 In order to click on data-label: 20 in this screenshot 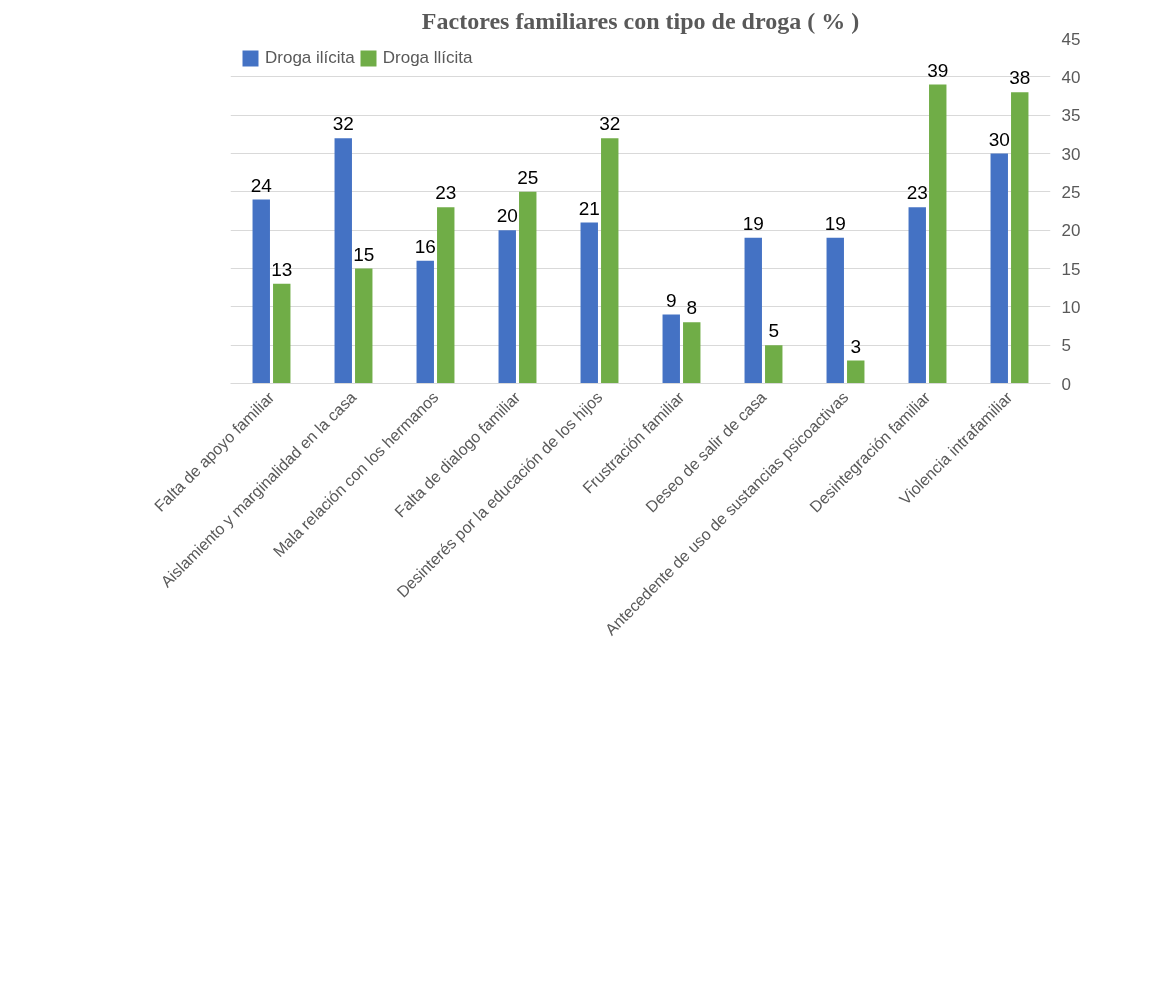, I will do `click(507, 216)`.